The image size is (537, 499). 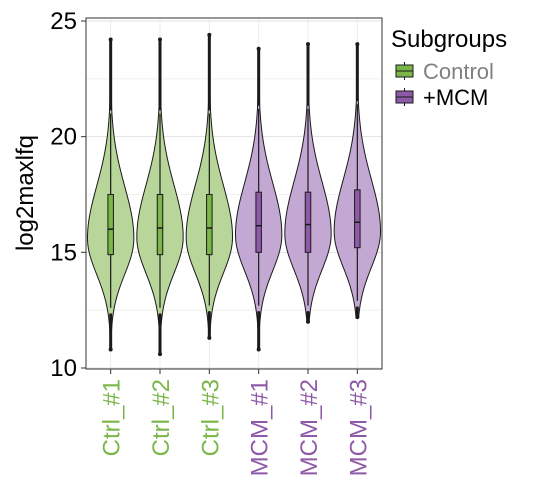 What do you see at coordinates (63, 21) in the screenshot?
I see `y-tick-label: 25` at bounding box center [63, 21].